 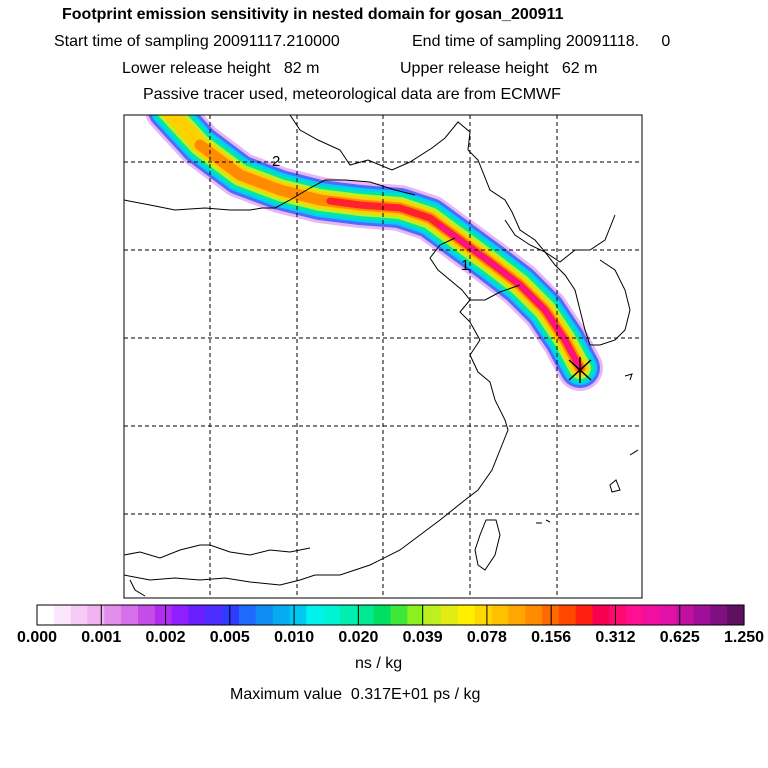 What do you see at coordinates (551, 637) in the screenshot?
I see `colorbar-tick-label: 0.156` at bounding box center [551, 637].